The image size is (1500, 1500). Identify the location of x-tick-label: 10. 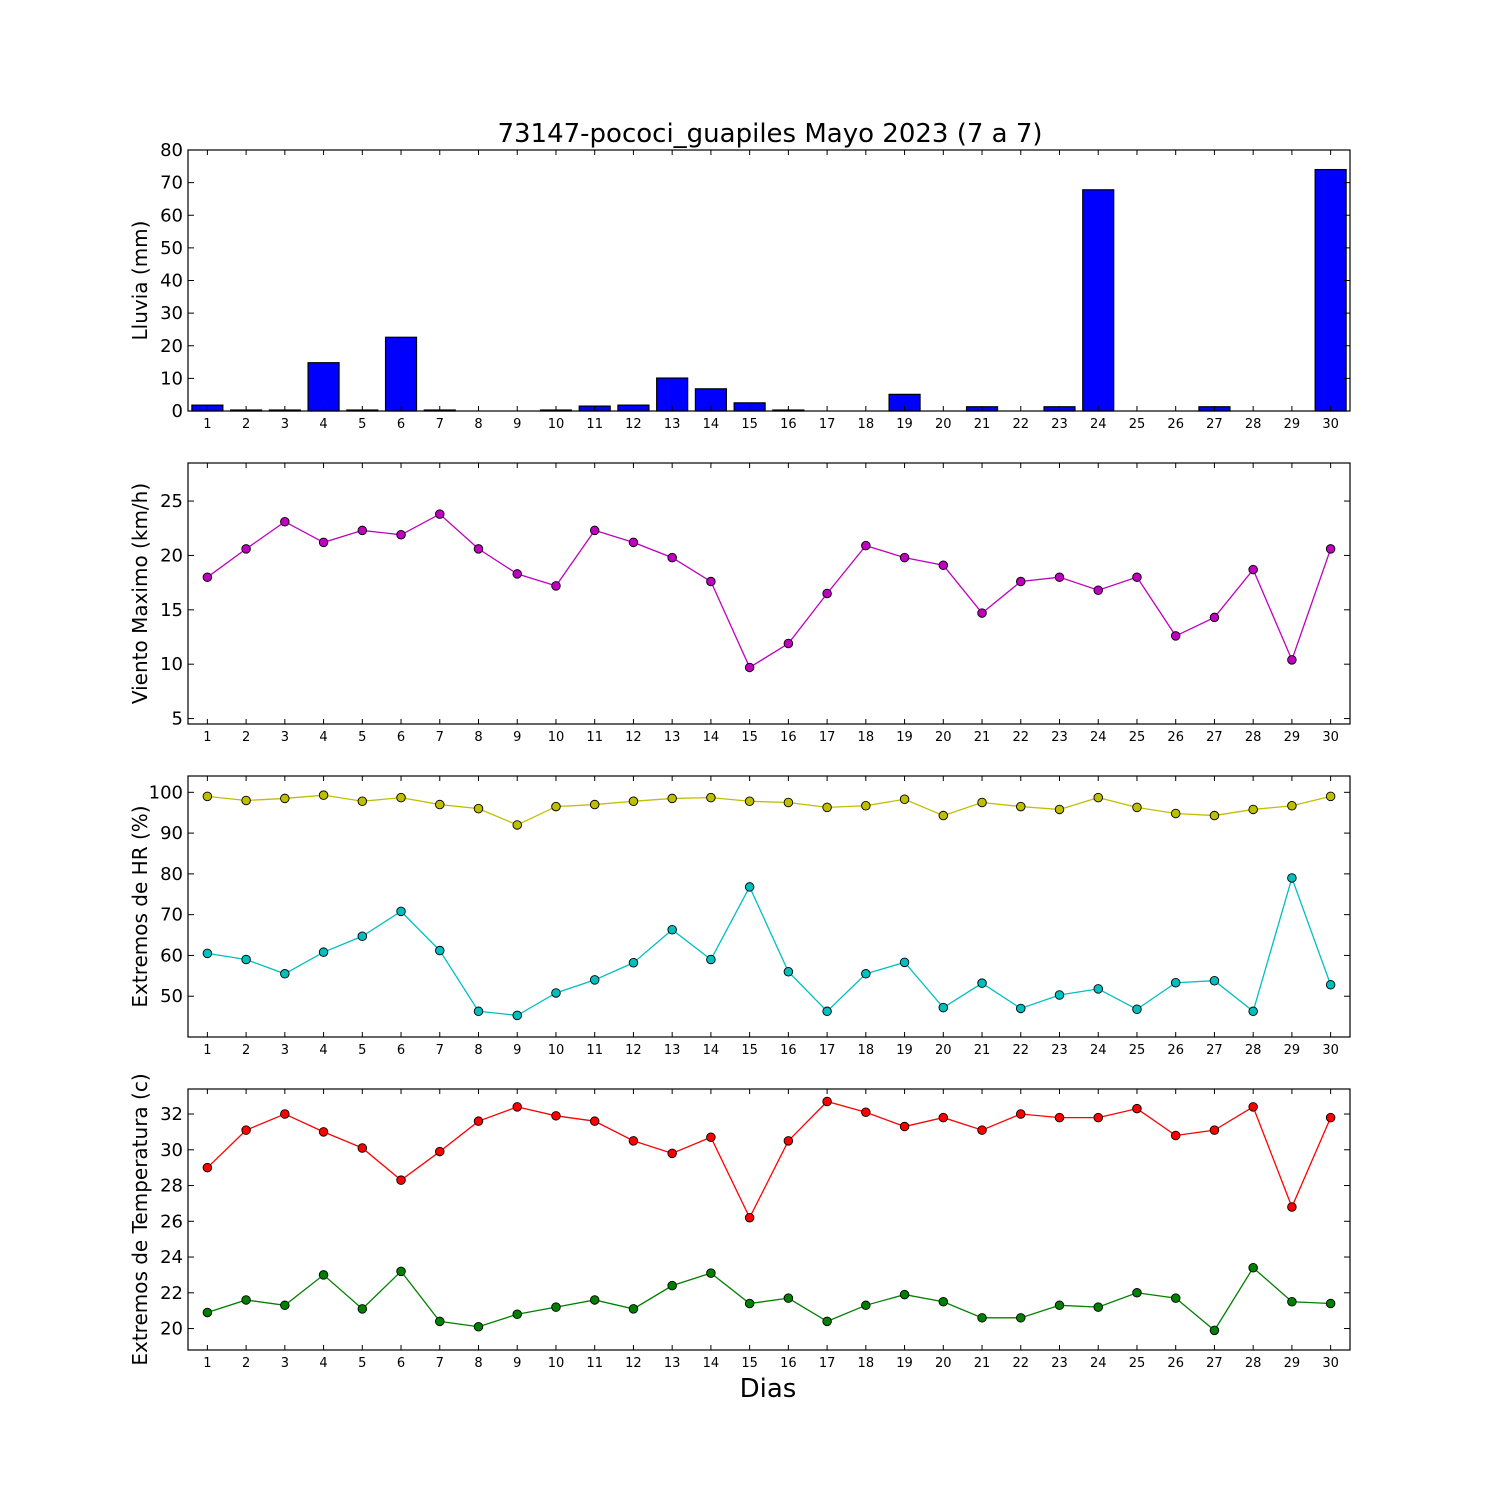
(556, 424).